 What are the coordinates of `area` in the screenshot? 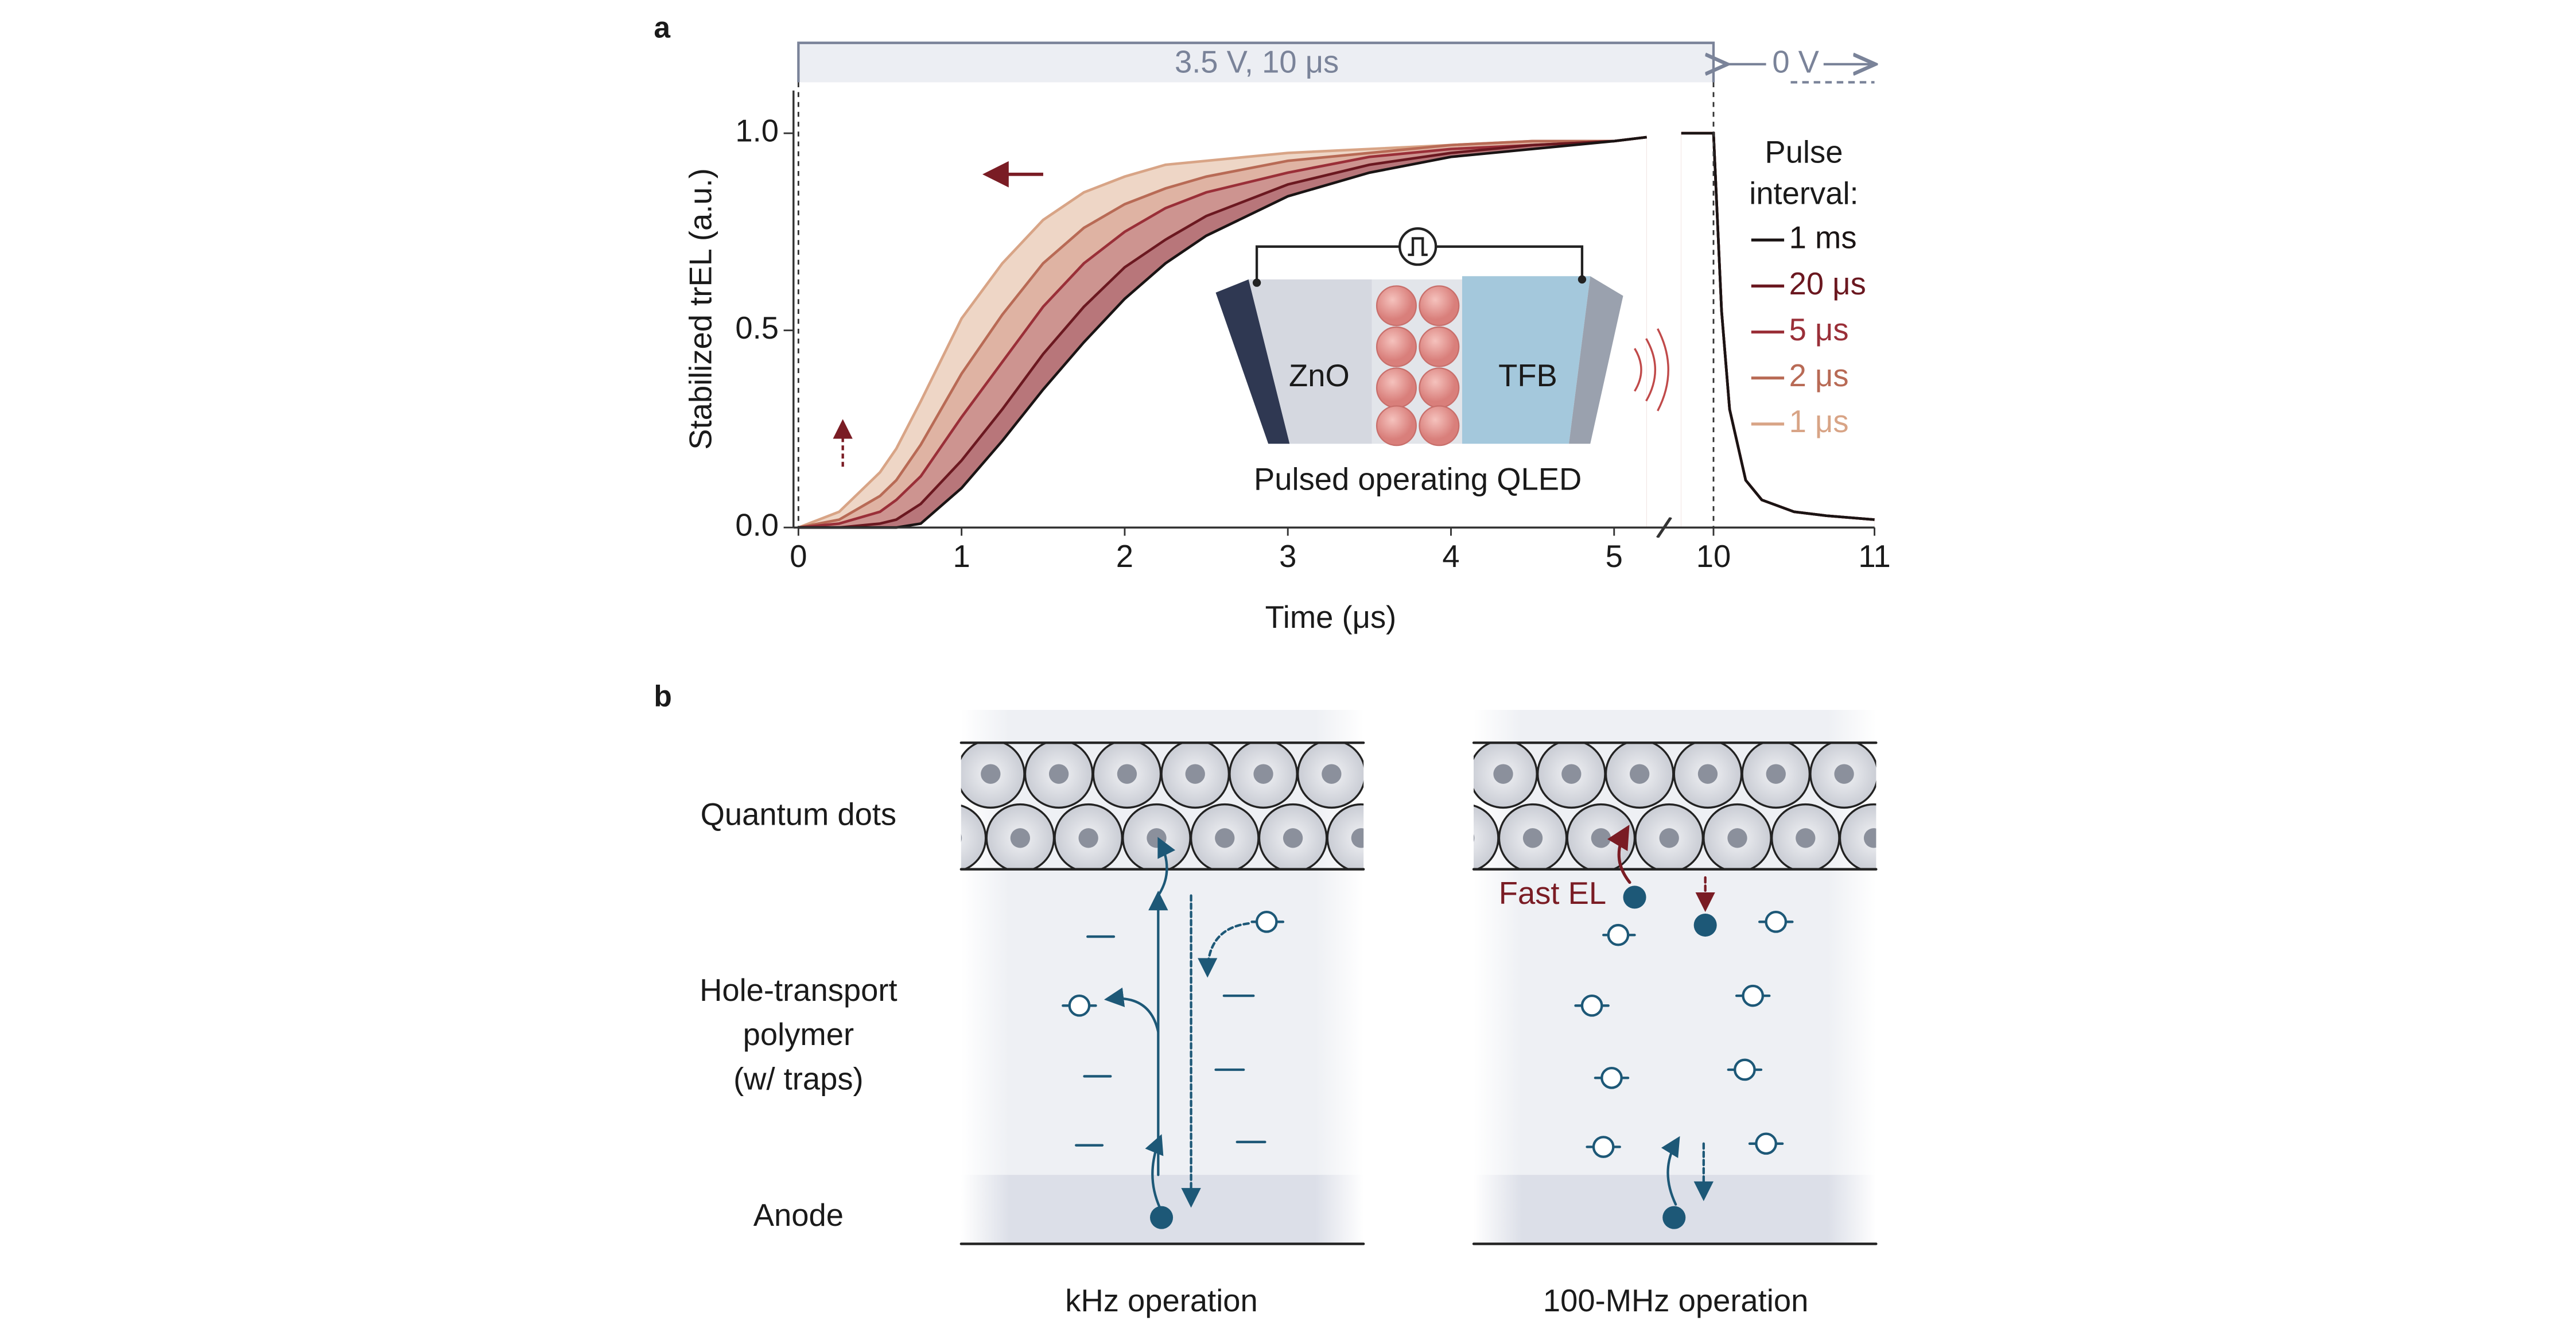 It's located at (1778, 330).